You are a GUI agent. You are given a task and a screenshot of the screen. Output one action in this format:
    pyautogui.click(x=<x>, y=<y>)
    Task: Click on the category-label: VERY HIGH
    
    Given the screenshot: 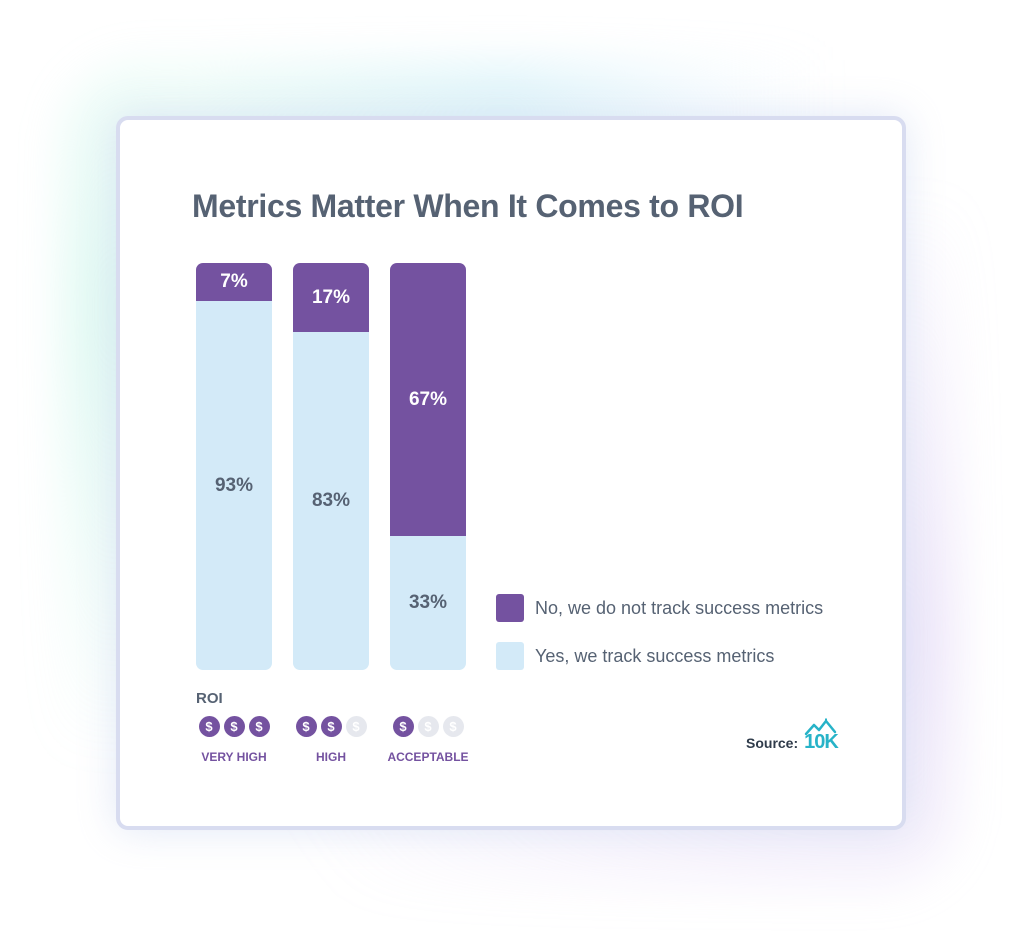 What is the action you would take?
    pyautogui.click(x=234, y=757)
    